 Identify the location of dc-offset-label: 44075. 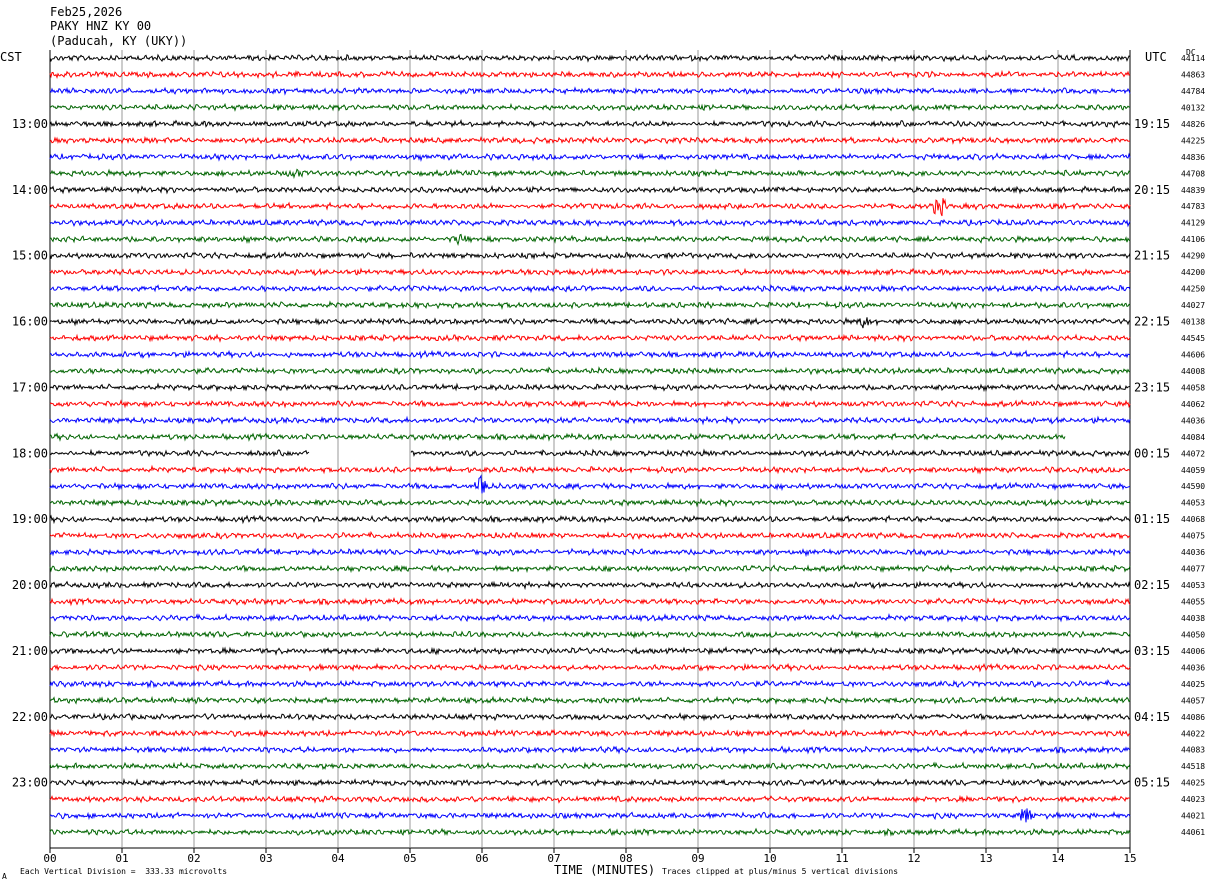
(1193, 536).